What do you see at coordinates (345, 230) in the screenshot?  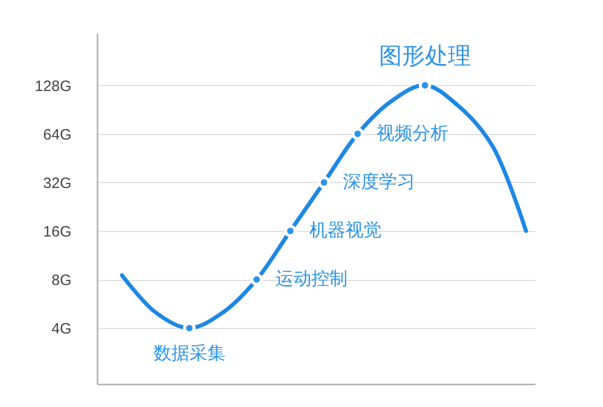 I see `data-label: 机器视觉` at bounding box center [345, 230].